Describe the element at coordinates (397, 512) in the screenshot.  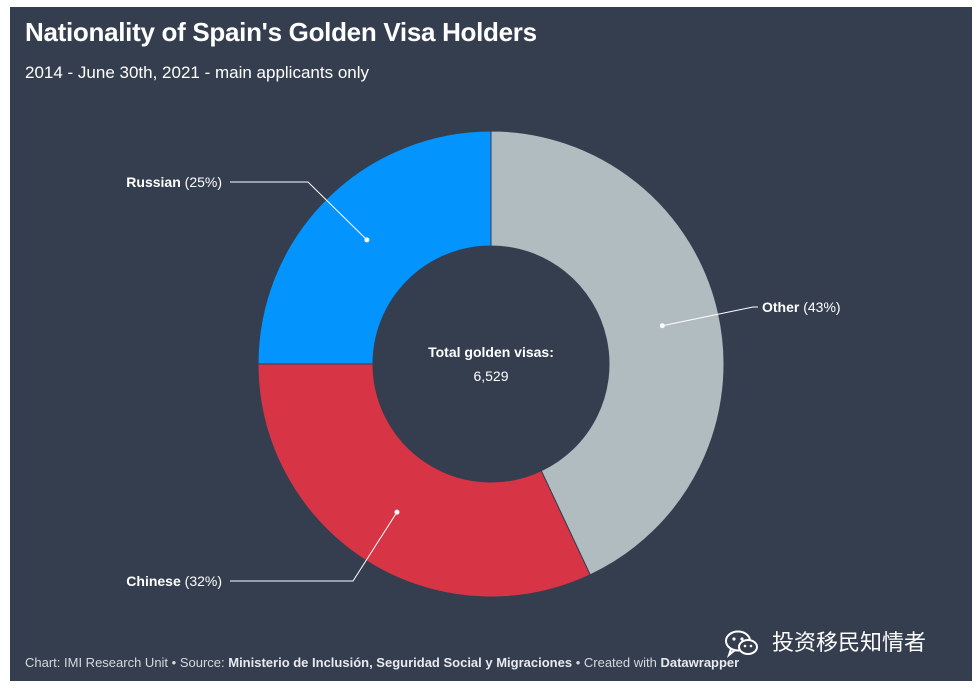
I see `leader-dot-chinese` at that location.